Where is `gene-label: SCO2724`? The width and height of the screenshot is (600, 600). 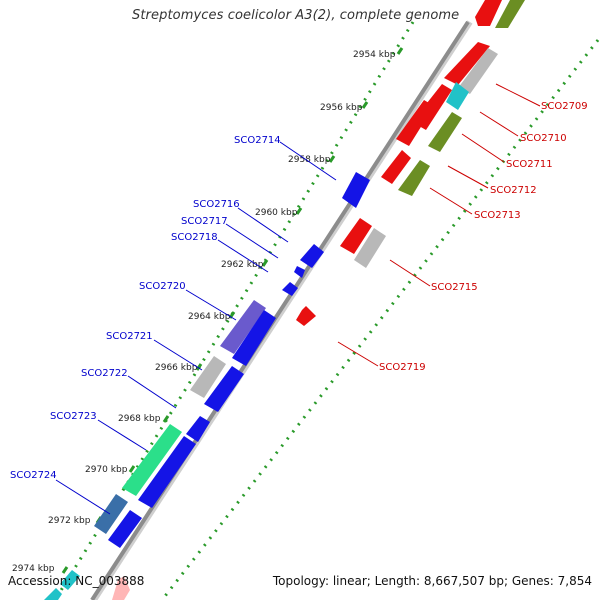
gene-label: SCO2724 is located at coordinates (33, 475).